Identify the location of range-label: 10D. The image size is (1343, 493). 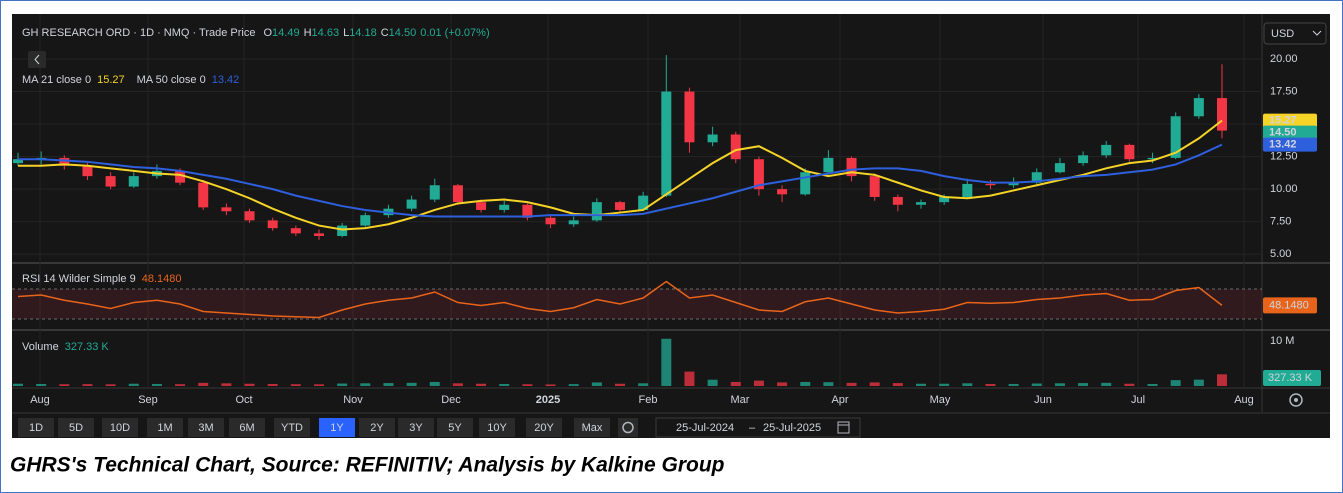
(120, 428).